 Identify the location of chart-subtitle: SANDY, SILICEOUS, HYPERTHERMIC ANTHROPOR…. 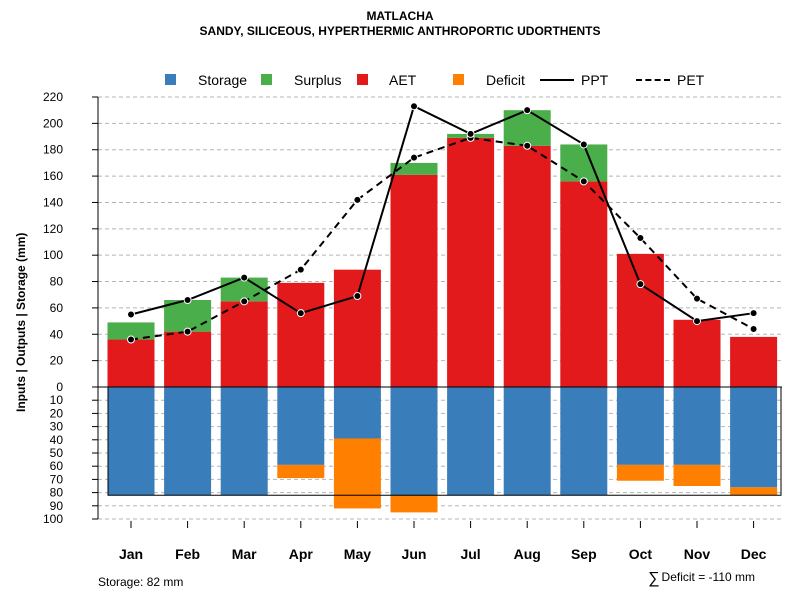
(400, 31).